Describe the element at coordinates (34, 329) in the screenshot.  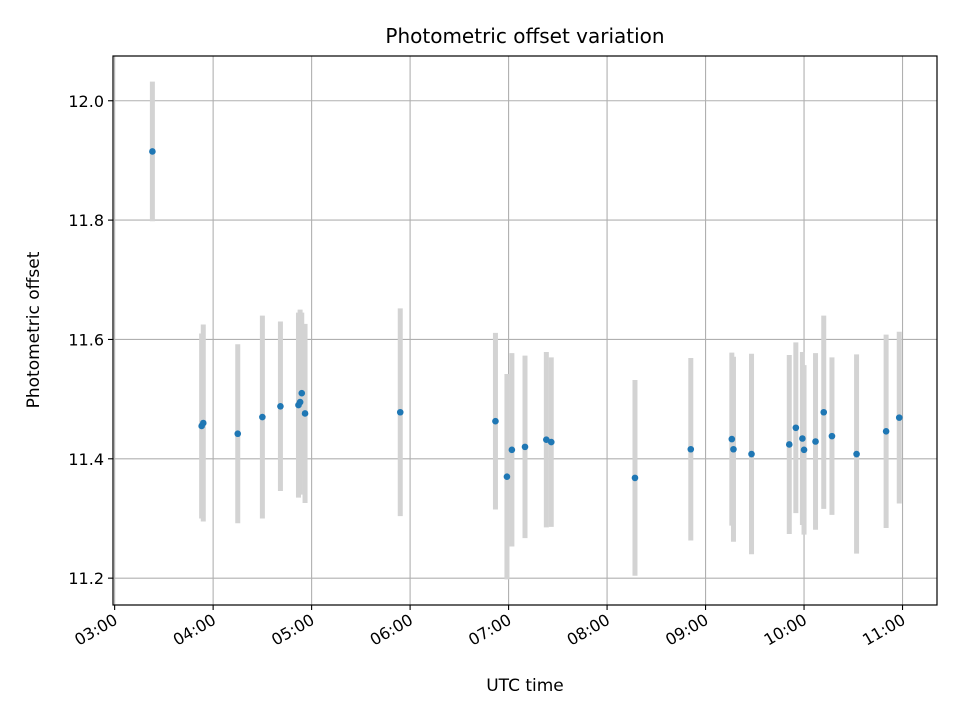
I see `y-axis-label: Photometric offset` at that location.